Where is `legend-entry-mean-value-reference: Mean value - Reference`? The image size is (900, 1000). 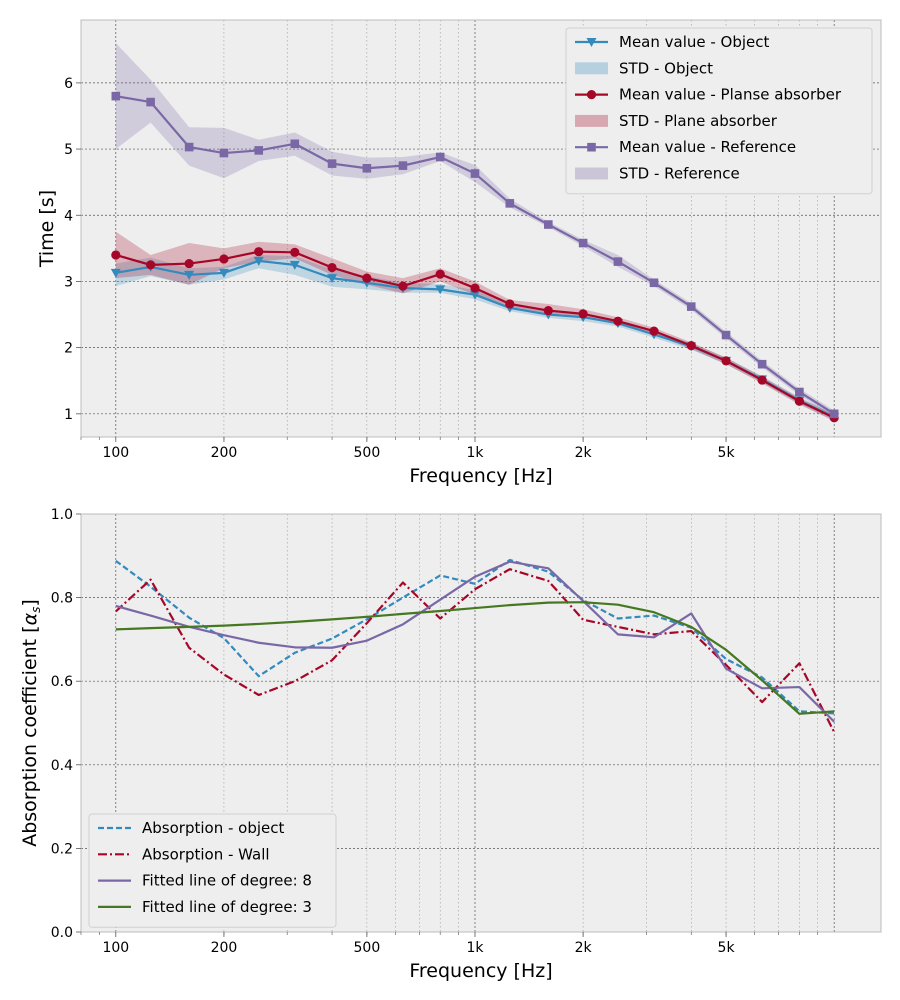 legend-entry-mean-value-reference: Mean value - Reference is located at coordinates (685, 147).